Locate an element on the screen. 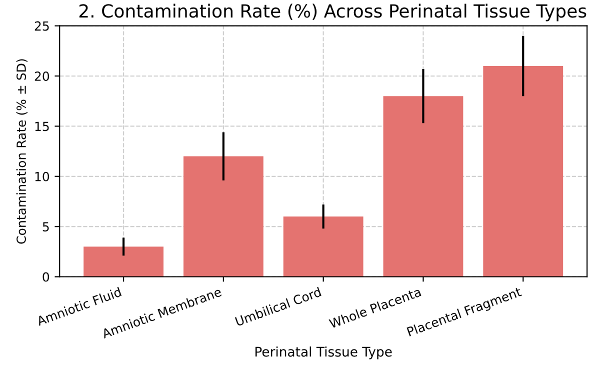 The width and height of the screenshot is (596, 369). chart-title: 2. Contamination Rate (%) Across Perinatal Tissue Types is located at coordinates (332, 13).